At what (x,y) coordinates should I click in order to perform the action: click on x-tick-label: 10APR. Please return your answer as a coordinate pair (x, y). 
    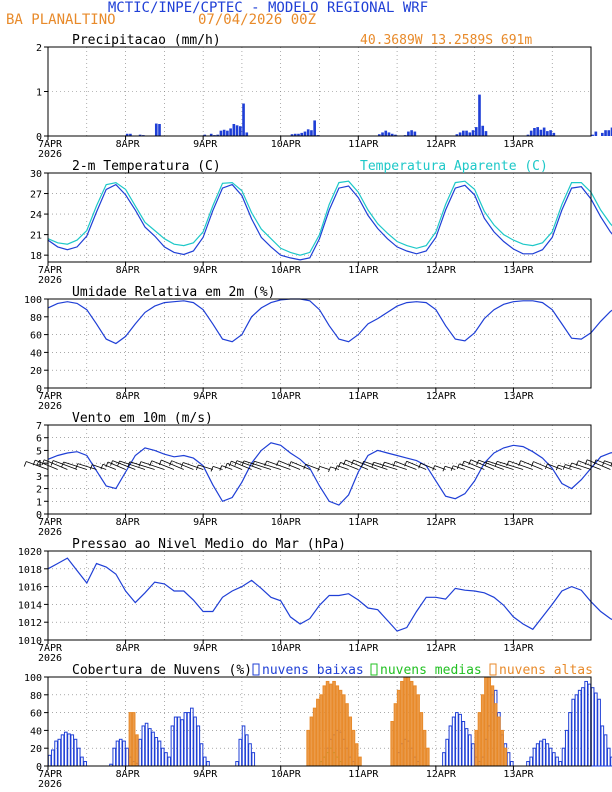
    Looking at the image, I should click on (286, 270).